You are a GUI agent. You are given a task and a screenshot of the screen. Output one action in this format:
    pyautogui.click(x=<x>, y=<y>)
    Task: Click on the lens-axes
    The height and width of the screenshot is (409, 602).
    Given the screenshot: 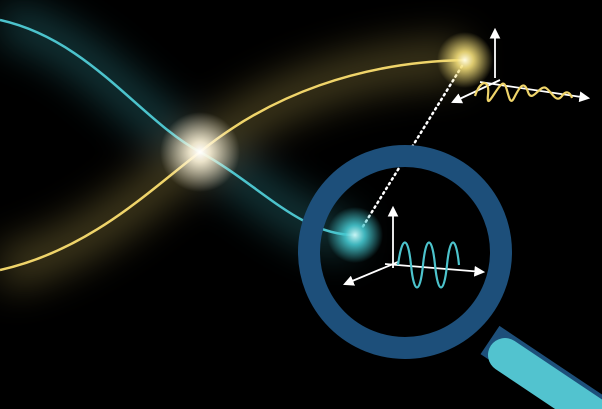 What is the action you would take?
    pyautogui.click(x=414, y=245)
    